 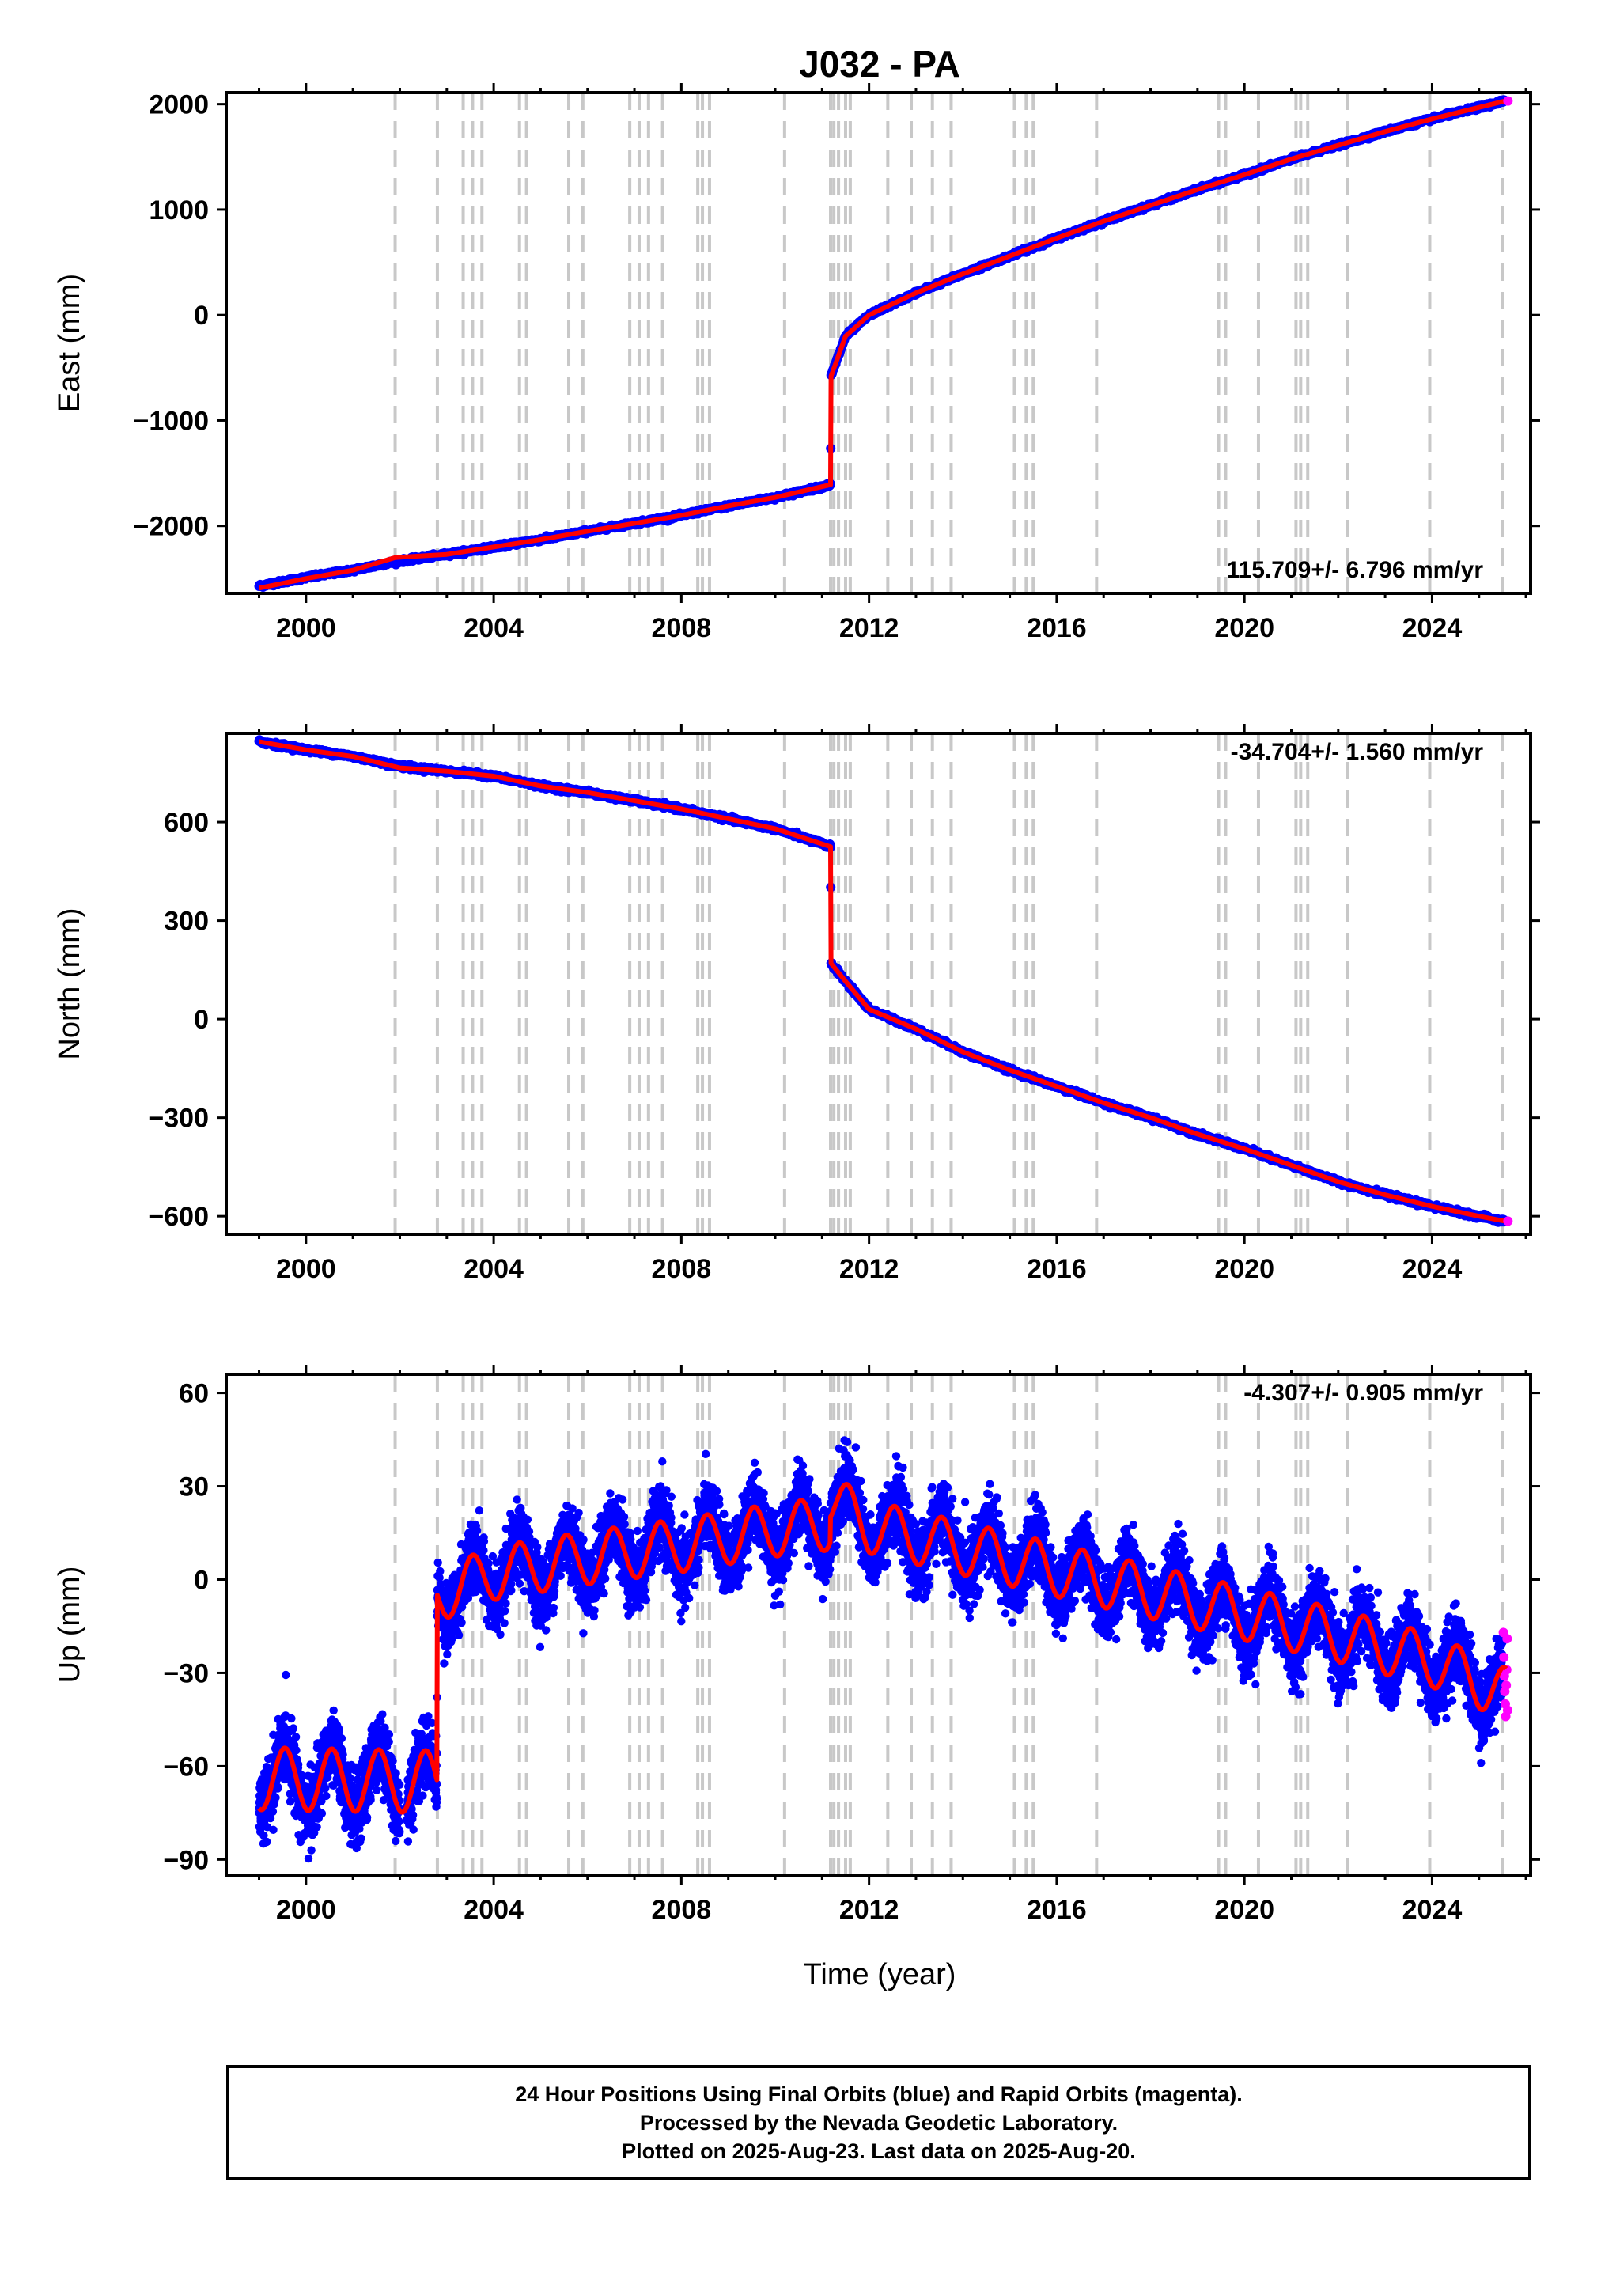 What do you see at coordinates (306, 628) in the screenshot?
I see `x-tick-label: 2000` at bounding box center [306, 628].